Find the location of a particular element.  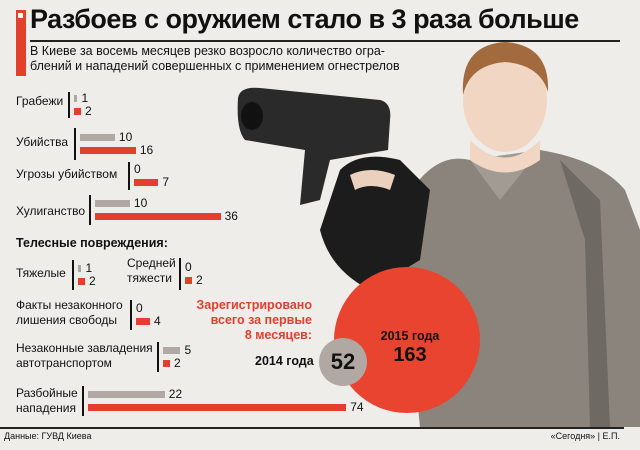

category-label: Факты незаконного лишения свободы is located at coordinates (69, 313).